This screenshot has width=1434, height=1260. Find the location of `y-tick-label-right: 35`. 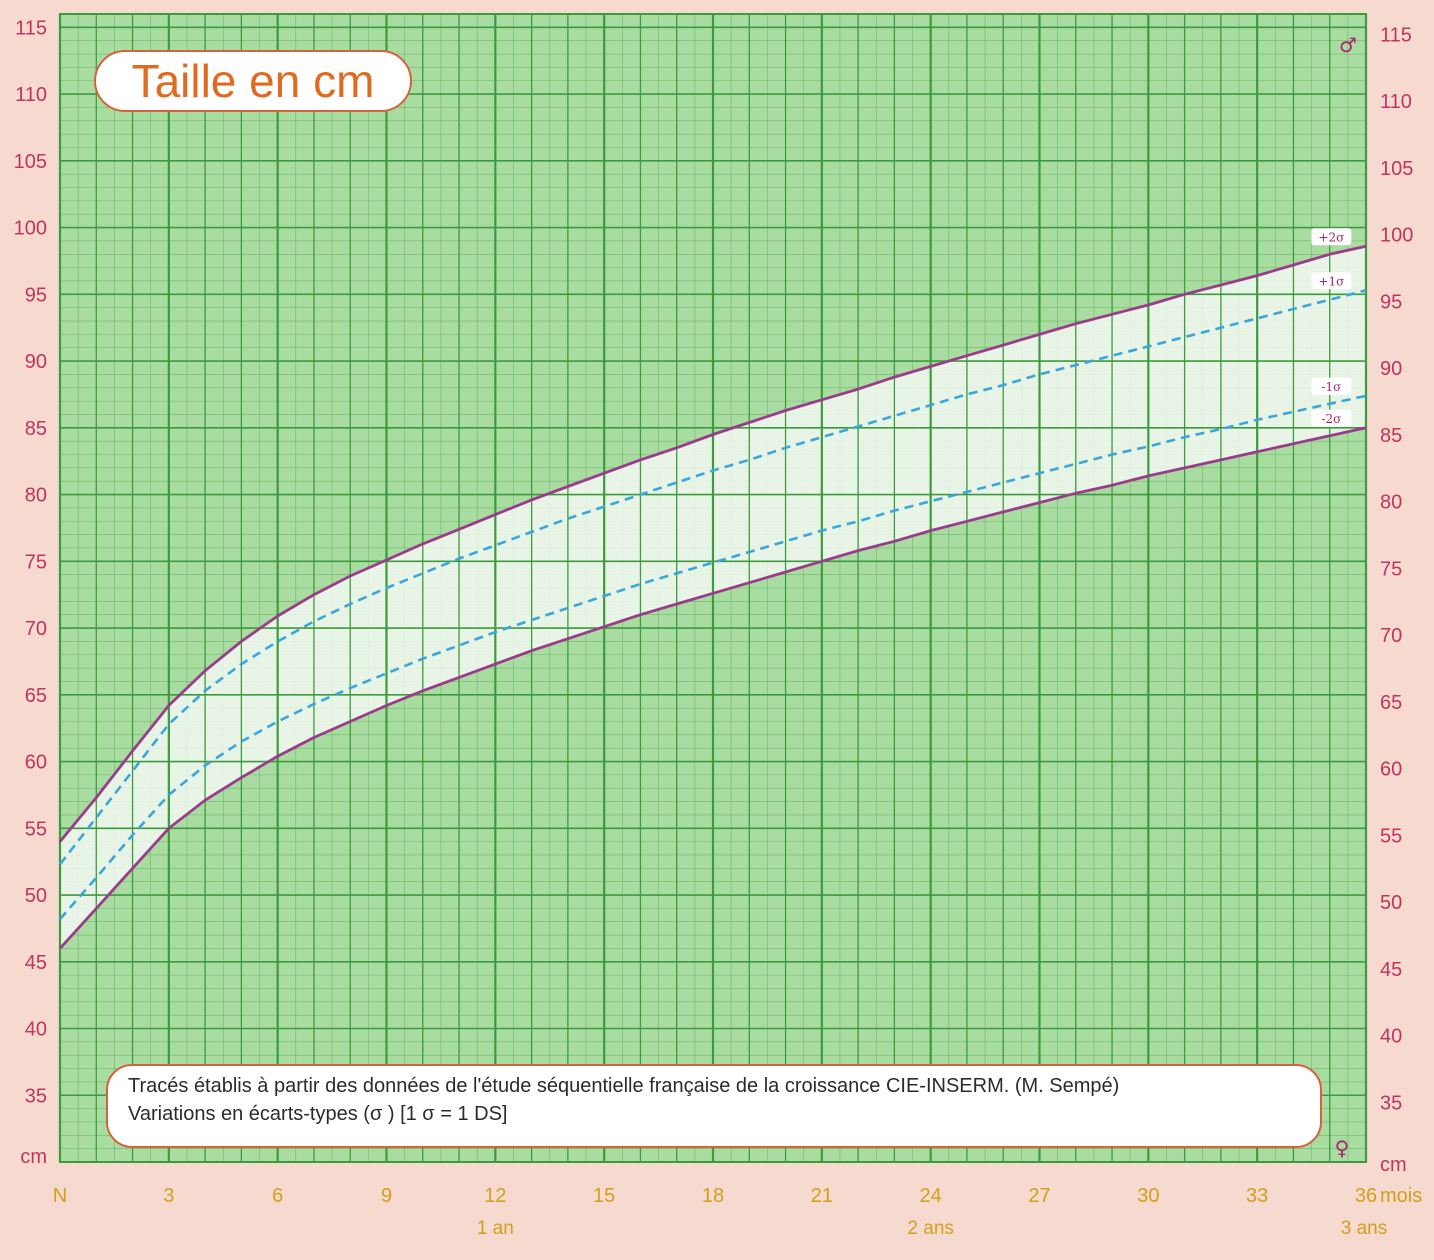

y-tick-label-right: 35 is located at coordinates (1391, 1103).